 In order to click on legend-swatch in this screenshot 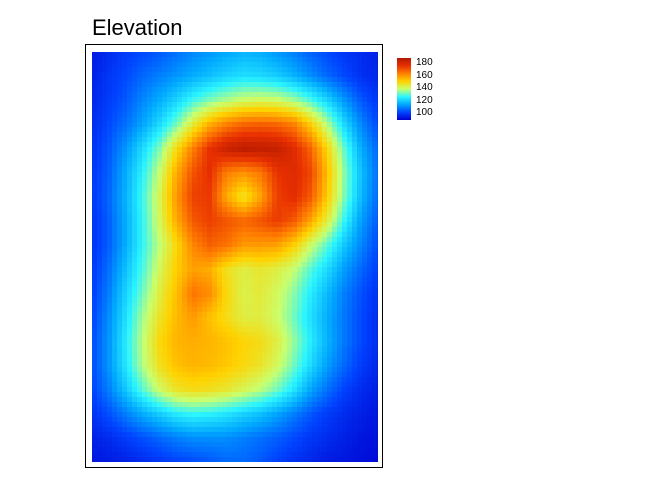, I will do `click(404, 102)`.